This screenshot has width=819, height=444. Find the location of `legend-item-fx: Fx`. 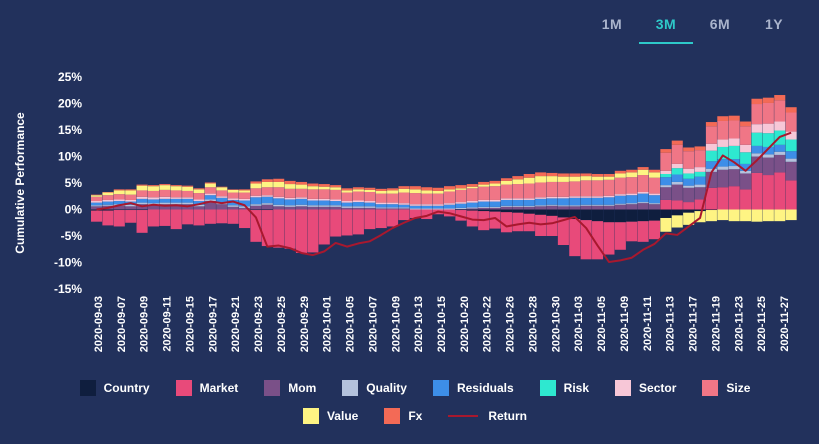

legend-item-fx: Fx is located at coordinates (403, 416).